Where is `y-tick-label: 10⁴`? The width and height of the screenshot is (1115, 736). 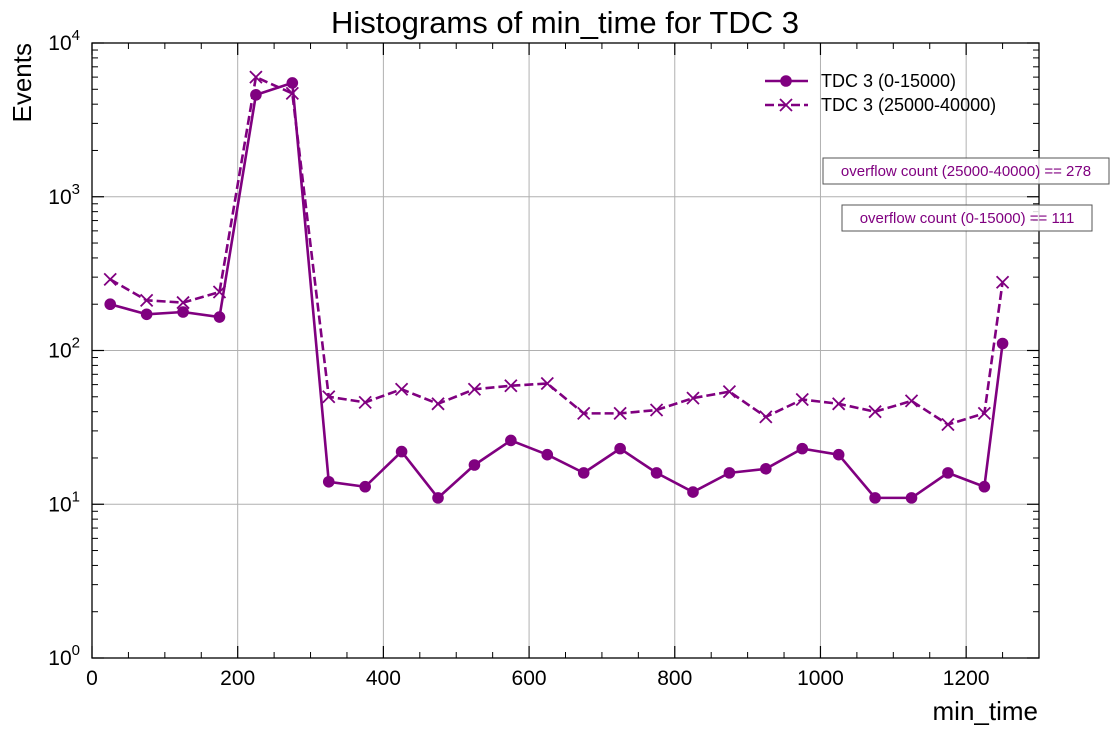 y-tick-label: 10⁴ is located at coordinates (64, 41).